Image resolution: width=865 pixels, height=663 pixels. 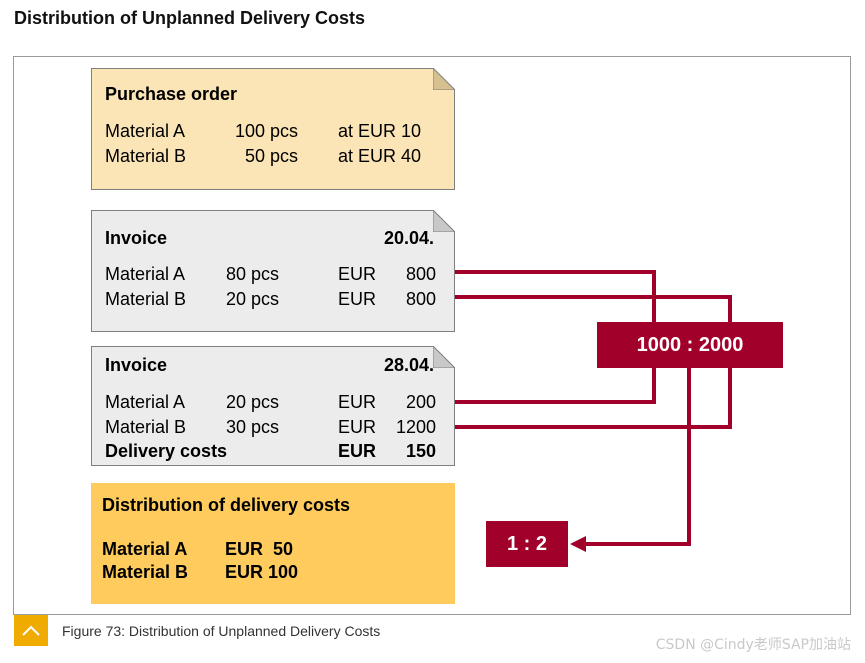 What do you see at coordinates (357, 402) in the screenshot?
I see `inv2-row-a-cur: EUR` at bounding box center [357, 402].